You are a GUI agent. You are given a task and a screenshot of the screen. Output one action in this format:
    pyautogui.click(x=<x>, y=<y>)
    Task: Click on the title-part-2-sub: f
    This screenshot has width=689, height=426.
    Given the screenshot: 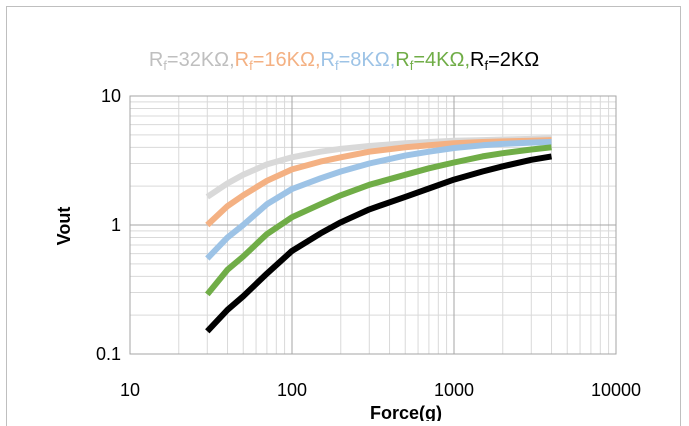 What is the action you would take?
    pyautogui.click(x=251, y=65)
    